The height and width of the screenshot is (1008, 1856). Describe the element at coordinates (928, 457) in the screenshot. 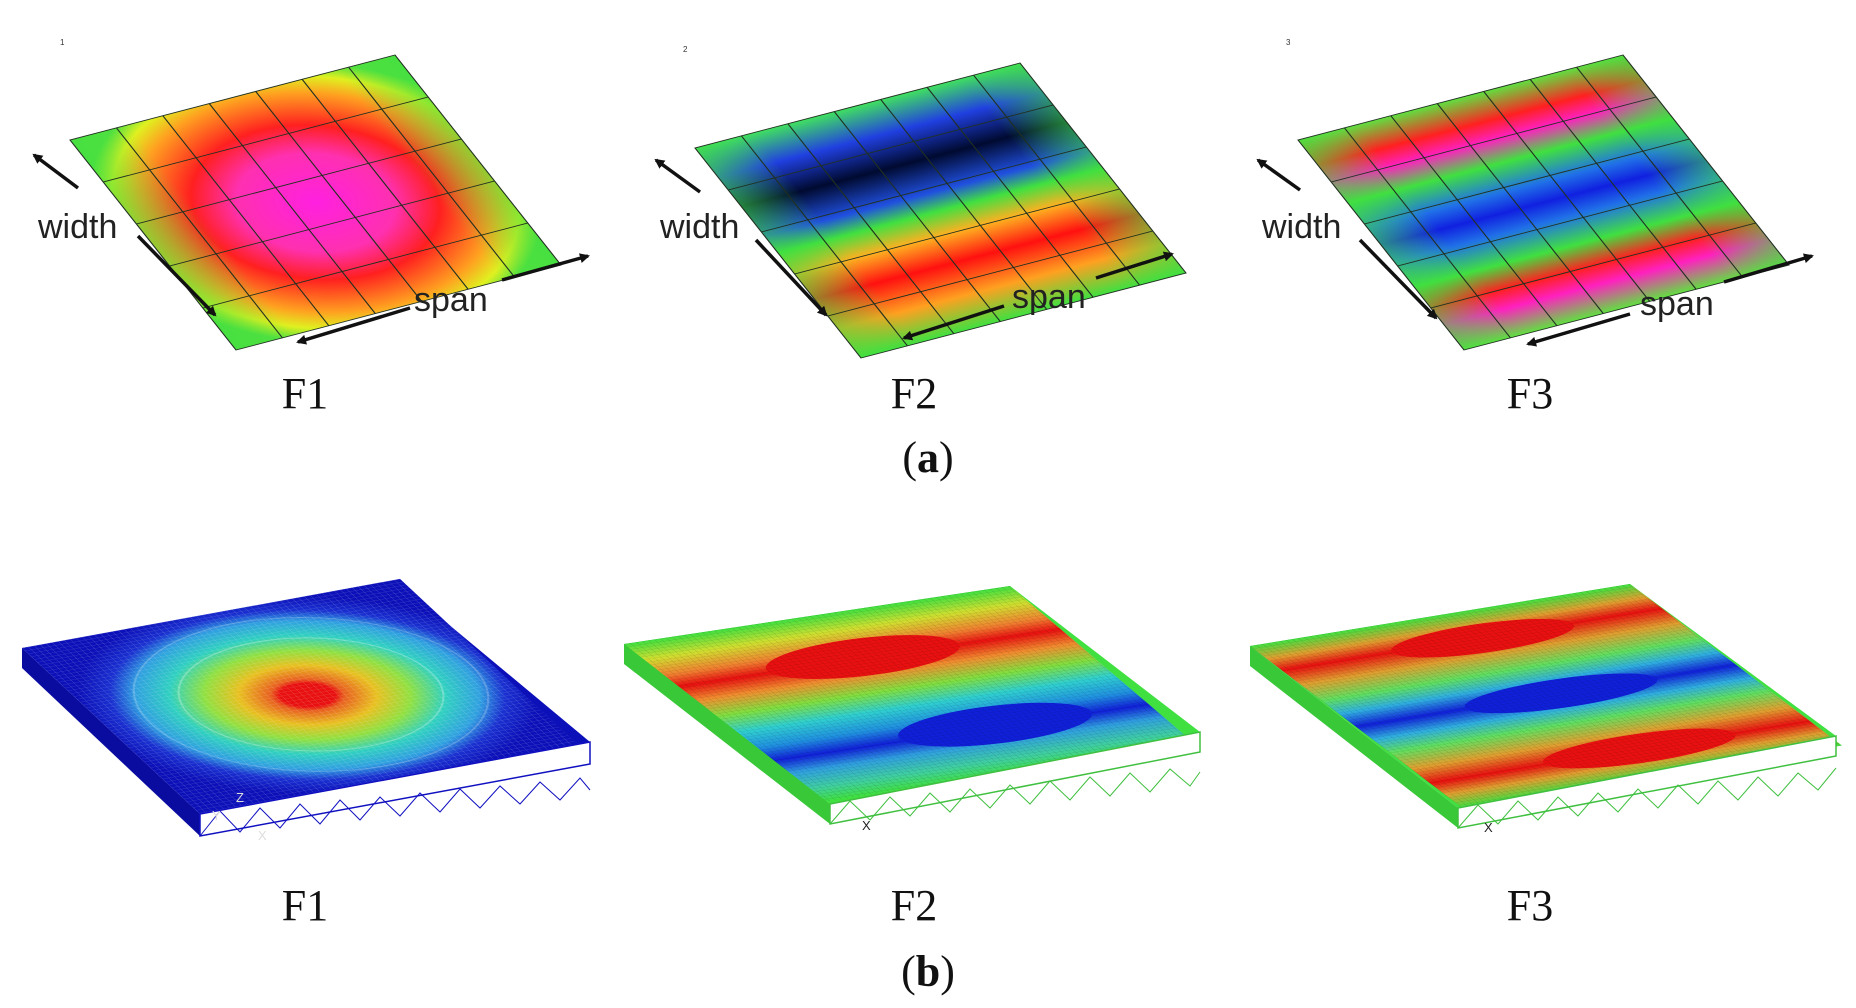

I see `part-label-a: (a)` at that location.